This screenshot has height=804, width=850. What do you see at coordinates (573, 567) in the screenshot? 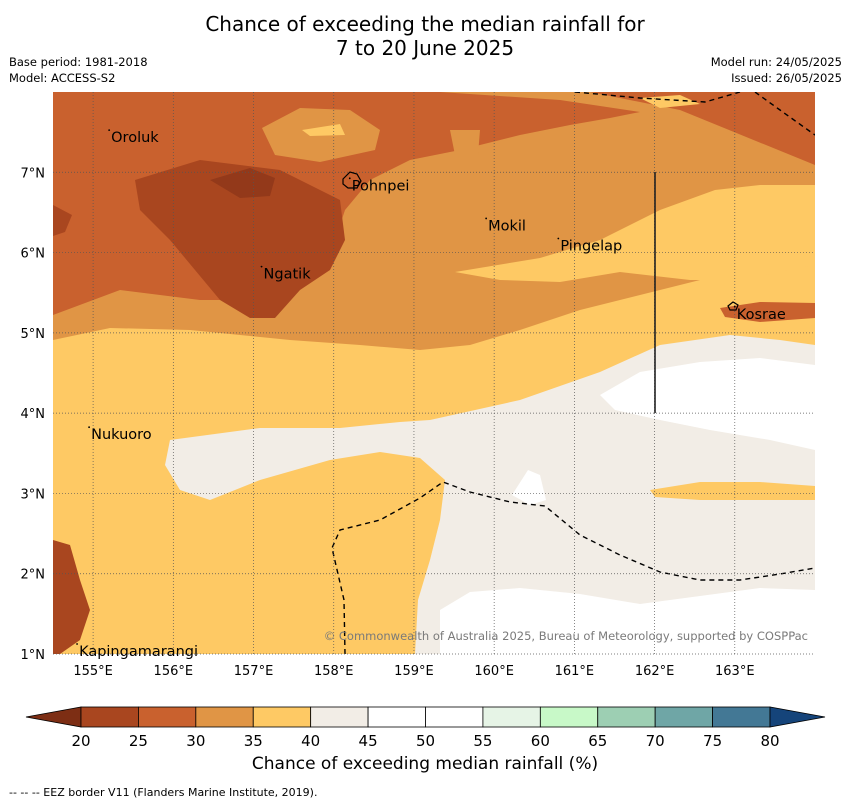
I see `eez-border-line-south` at bounding box center [573, 567].